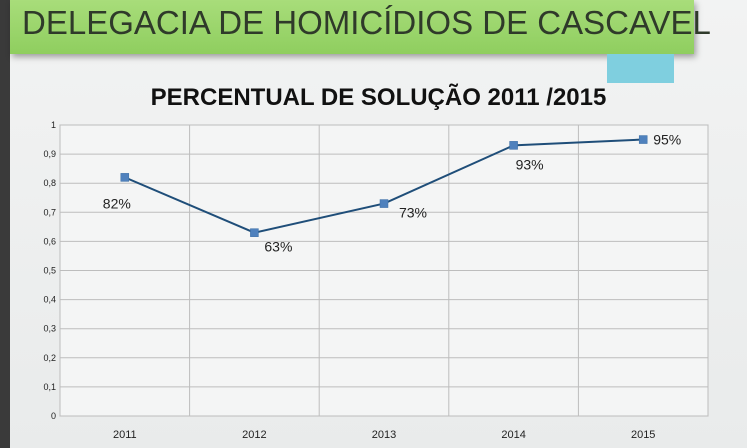  What do you see at coordinates (254, 435) in the screenshot?
I see `x-tick-label: 2012` at bounding box center [254, 435].